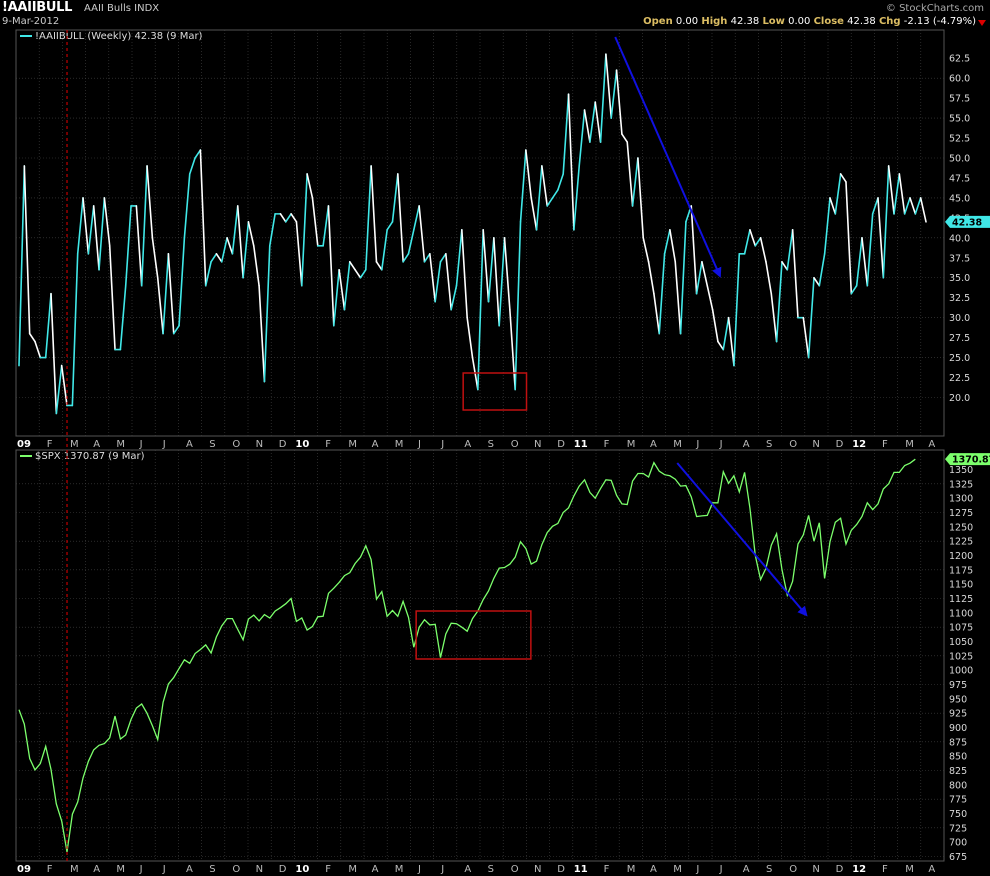  I want to click on y-tick-label: 1125, so click(961, 599).